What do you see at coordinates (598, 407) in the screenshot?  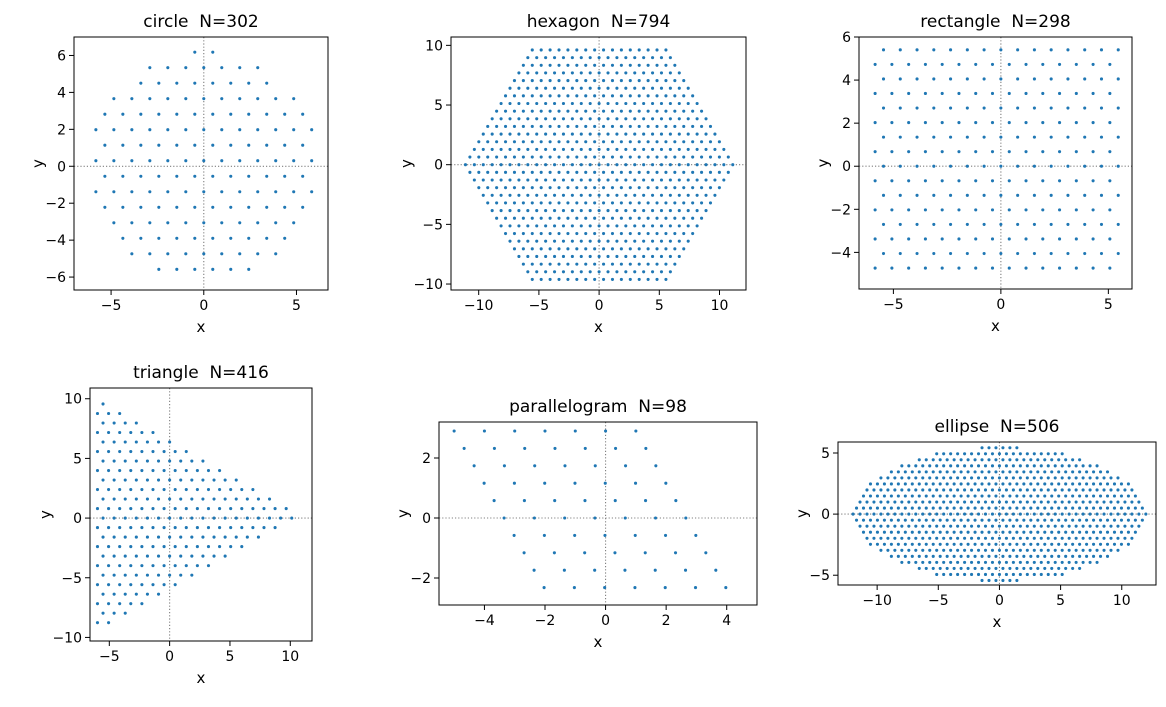 I see `subplot-title: parallelogram N=98` at bounding box center [598, 407].